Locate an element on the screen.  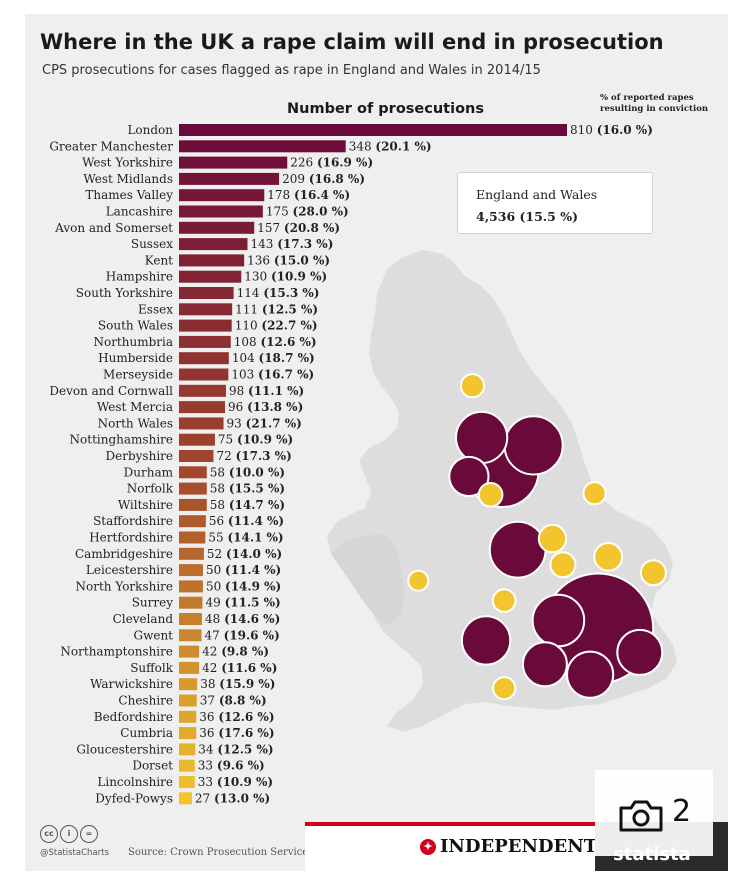
conviction-rate: (9.6 %) is located at coordinates (241, 766).